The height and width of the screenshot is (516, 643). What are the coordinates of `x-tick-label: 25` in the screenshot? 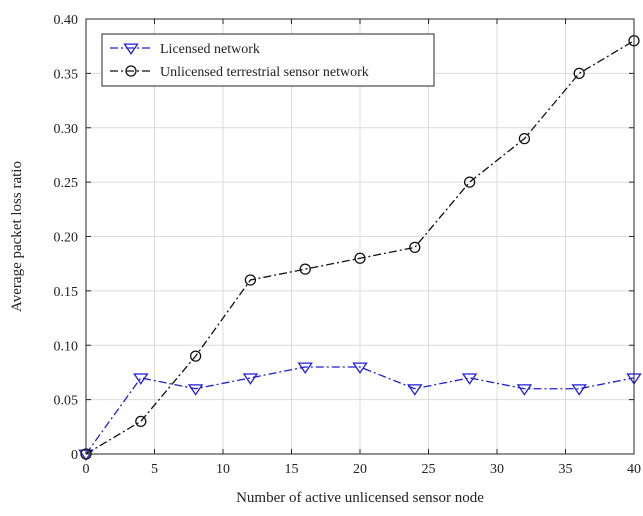 It's located at (429, 469).